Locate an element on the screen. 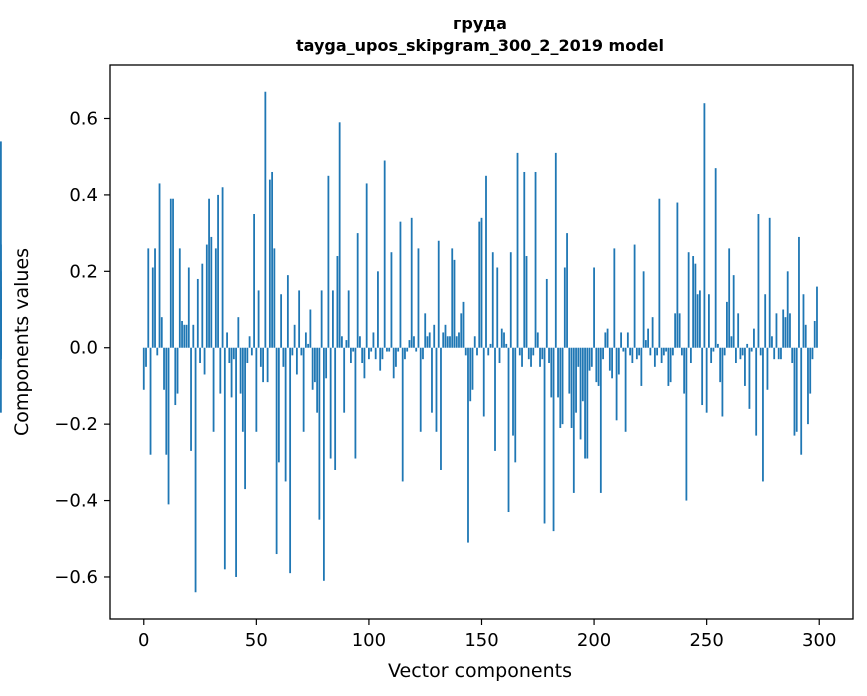 This screenshot has height=696, width=867. y-tick-label: 0.4 is located at coordinates (83, 195).